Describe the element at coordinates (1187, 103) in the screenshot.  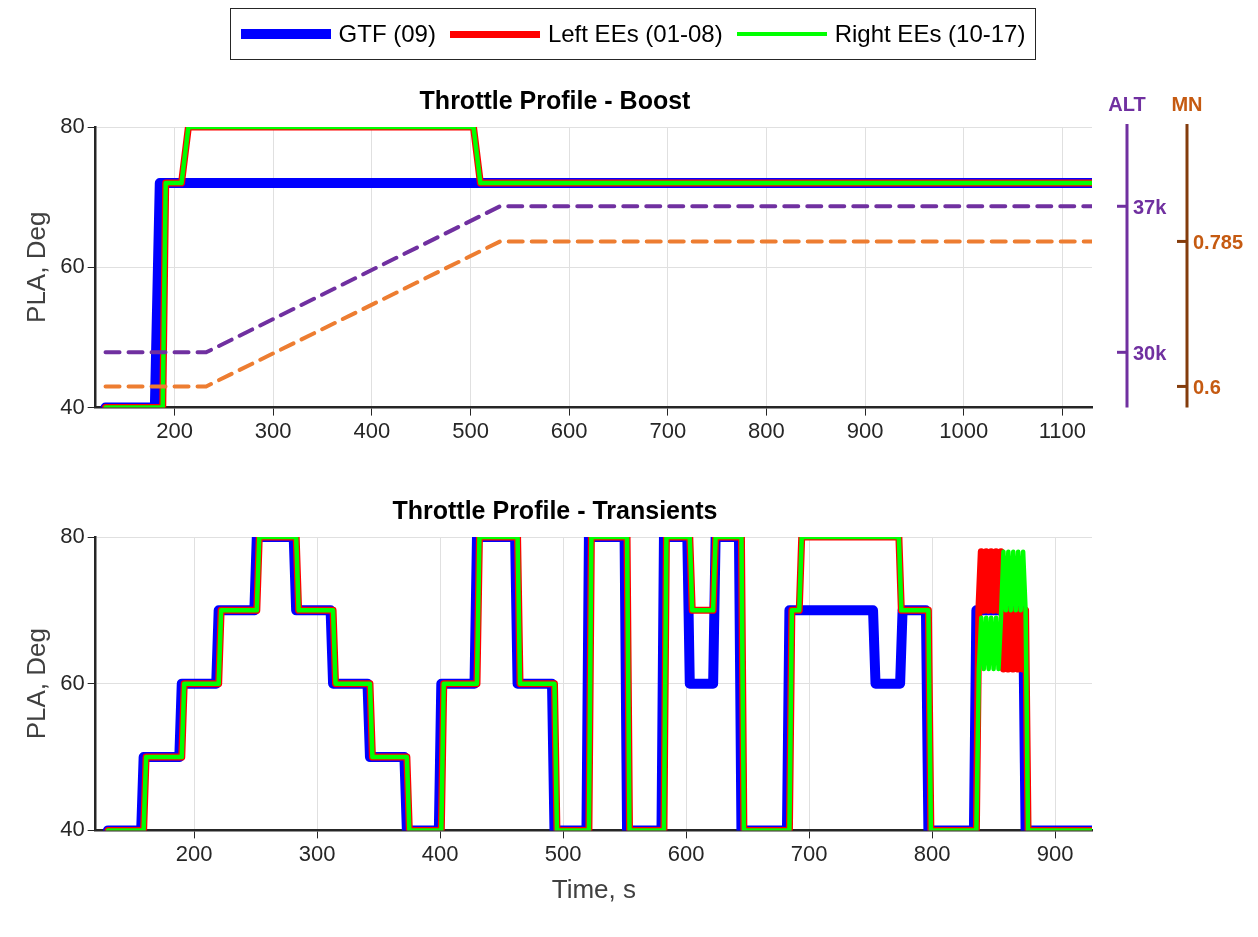
I see `y3-axis-title: MN` at that location.